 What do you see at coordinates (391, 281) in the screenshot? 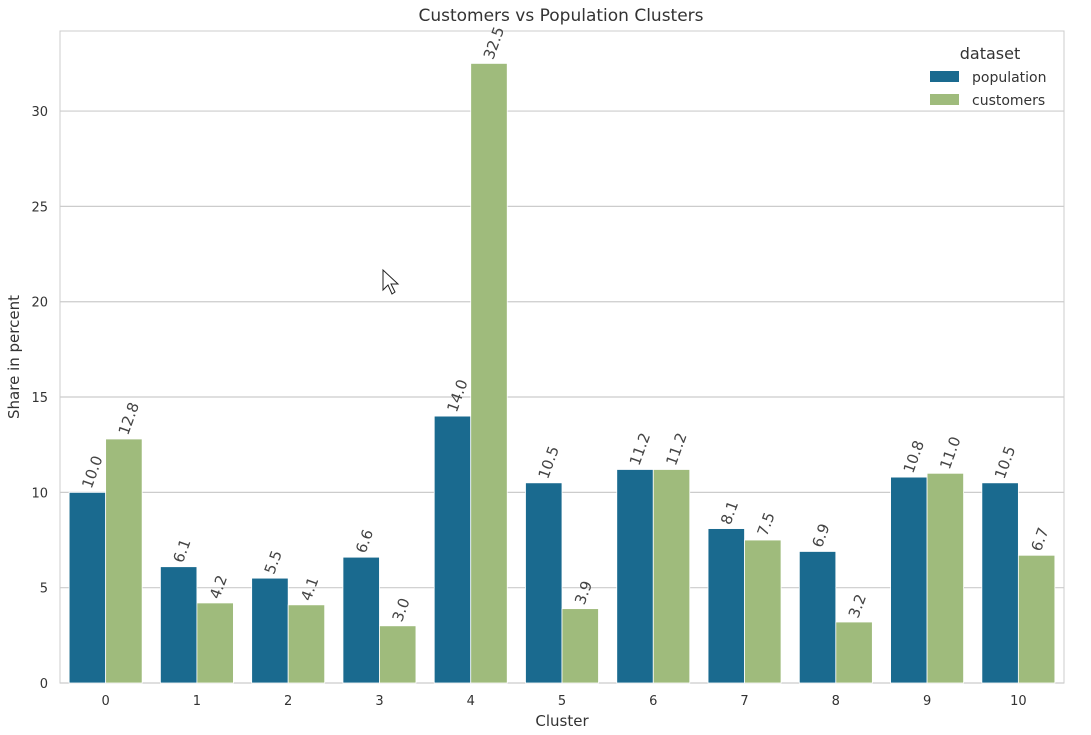
I see `mouse-cursor-icon` at bounding box center [391, 281].